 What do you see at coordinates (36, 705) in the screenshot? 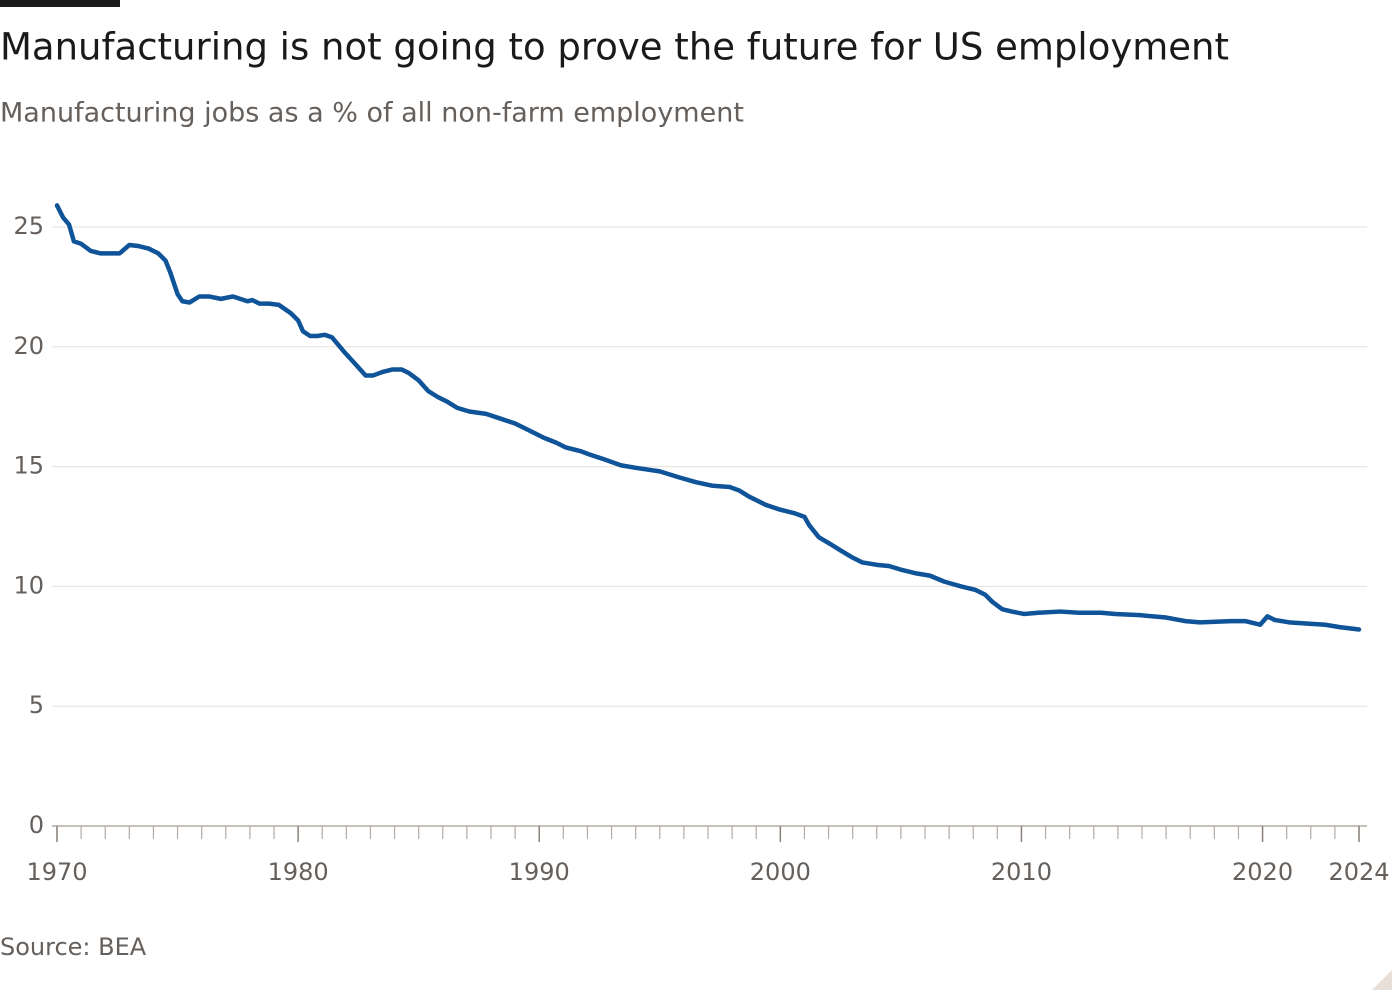
I see `y-tick-label: 5` at bounding box center [36, 705].